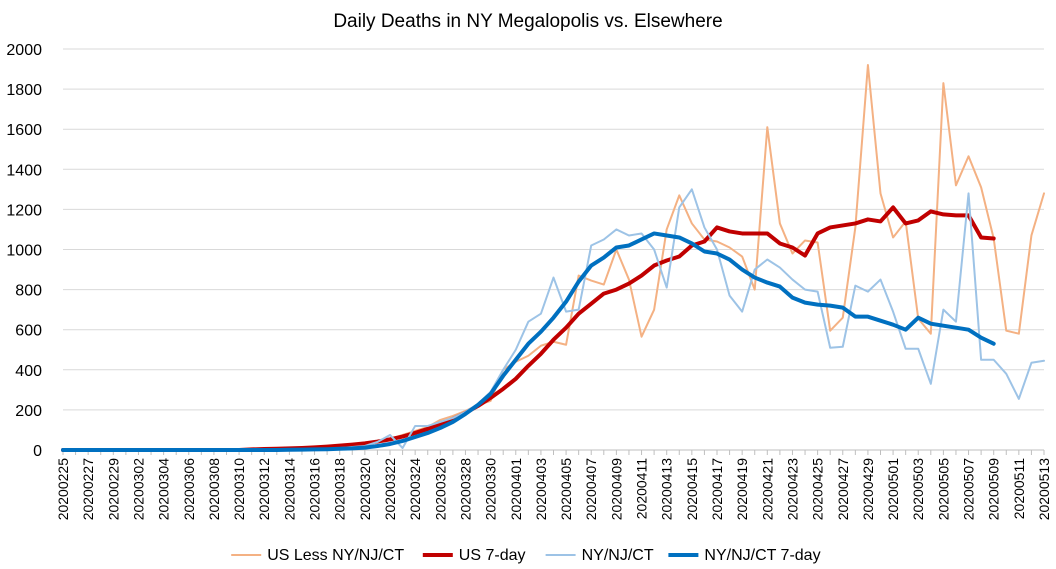  What do you see at coordinates (28, 331) in the screenshot?
I see `y-tick-label: 600` at bounding box center [28, 331].